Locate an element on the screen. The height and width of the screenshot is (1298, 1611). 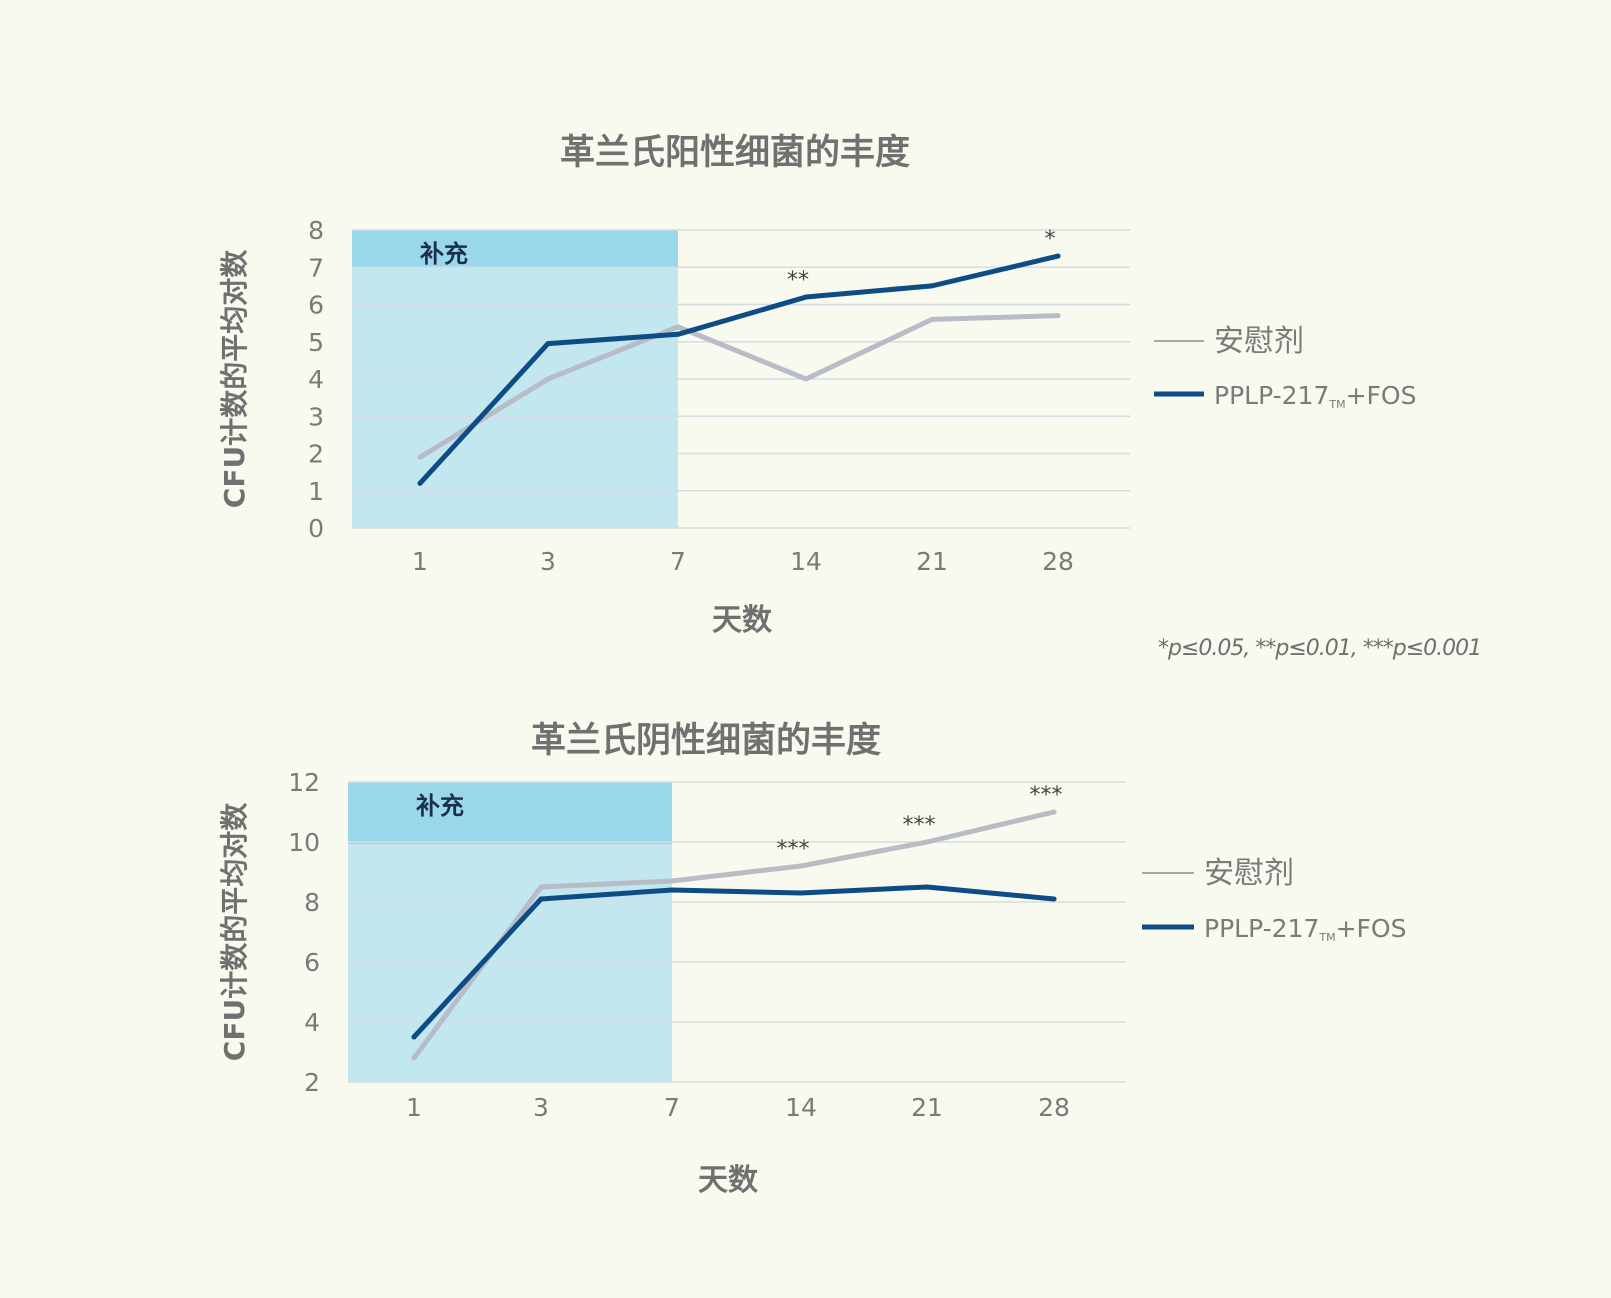
y-tick-label: 12 is located at coordinates (304, 782).